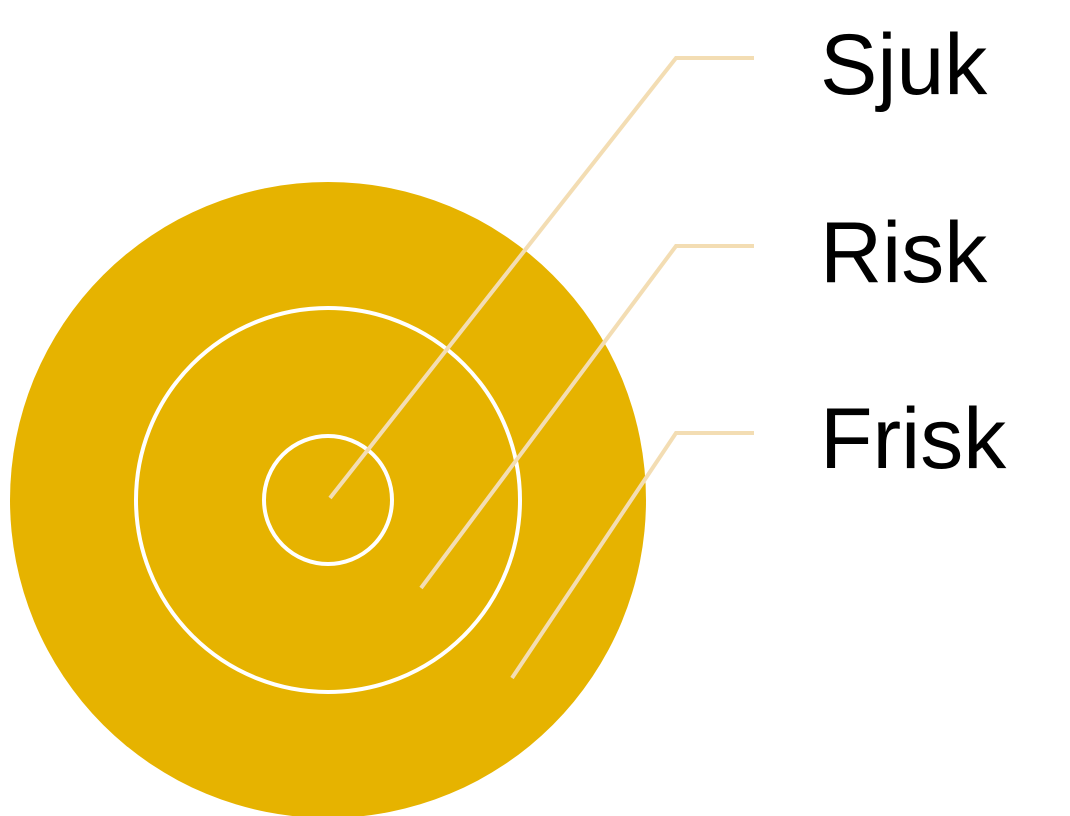 The height and width of the screenshot is (816, 1070). What do you see at coordinates (904, 253) in the screenshot?
I see `label-risk: Risk` at bounding box center [904, 253].